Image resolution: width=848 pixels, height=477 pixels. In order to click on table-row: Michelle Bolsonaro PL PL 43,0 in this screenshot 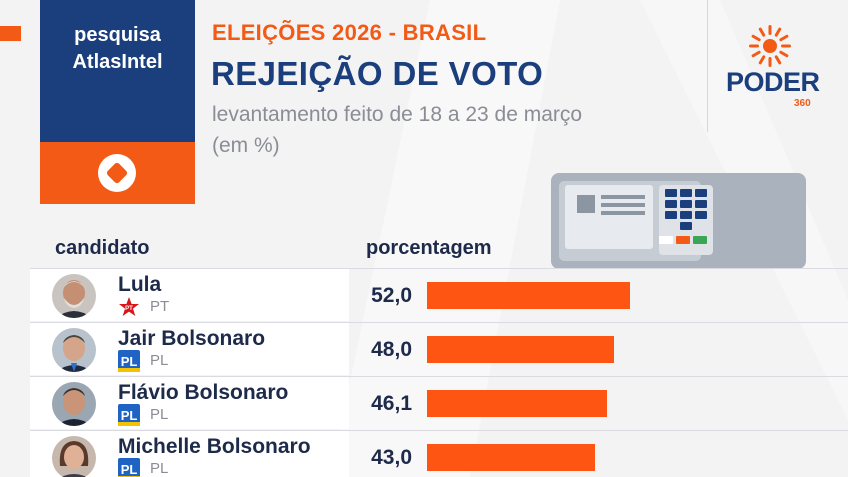, I will do `click(439, 453)`.